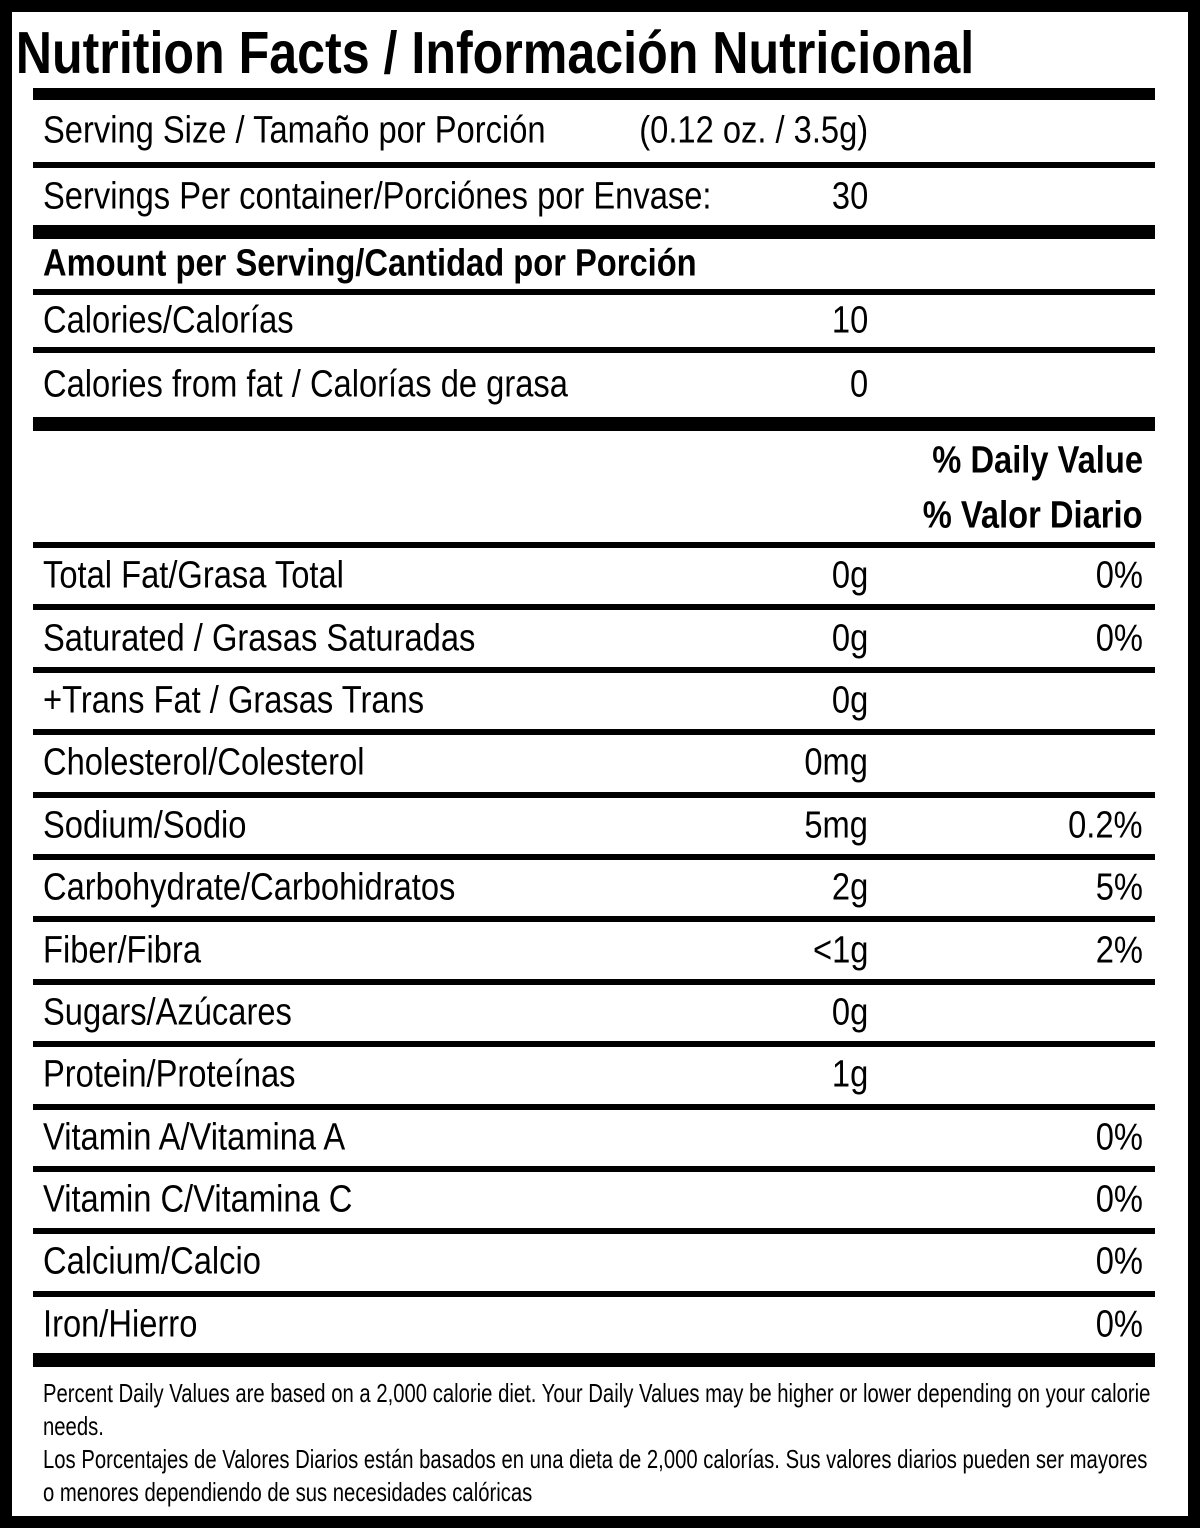  I want to click on daily-value-heading-es: % Valor Diario, so click(1033, 515).